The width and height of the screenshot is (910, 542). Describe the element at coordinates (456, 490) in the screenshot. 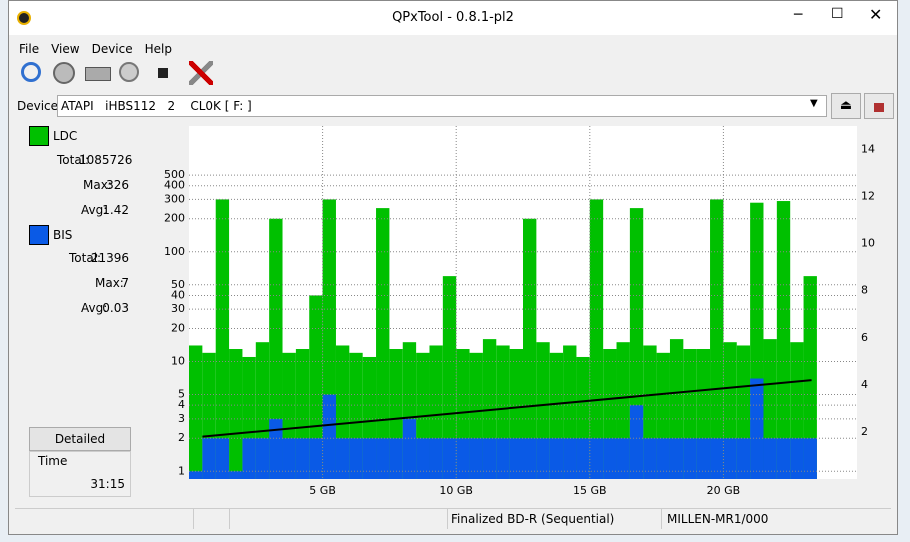

I see `x-tick-label: 10 GB` at that location.